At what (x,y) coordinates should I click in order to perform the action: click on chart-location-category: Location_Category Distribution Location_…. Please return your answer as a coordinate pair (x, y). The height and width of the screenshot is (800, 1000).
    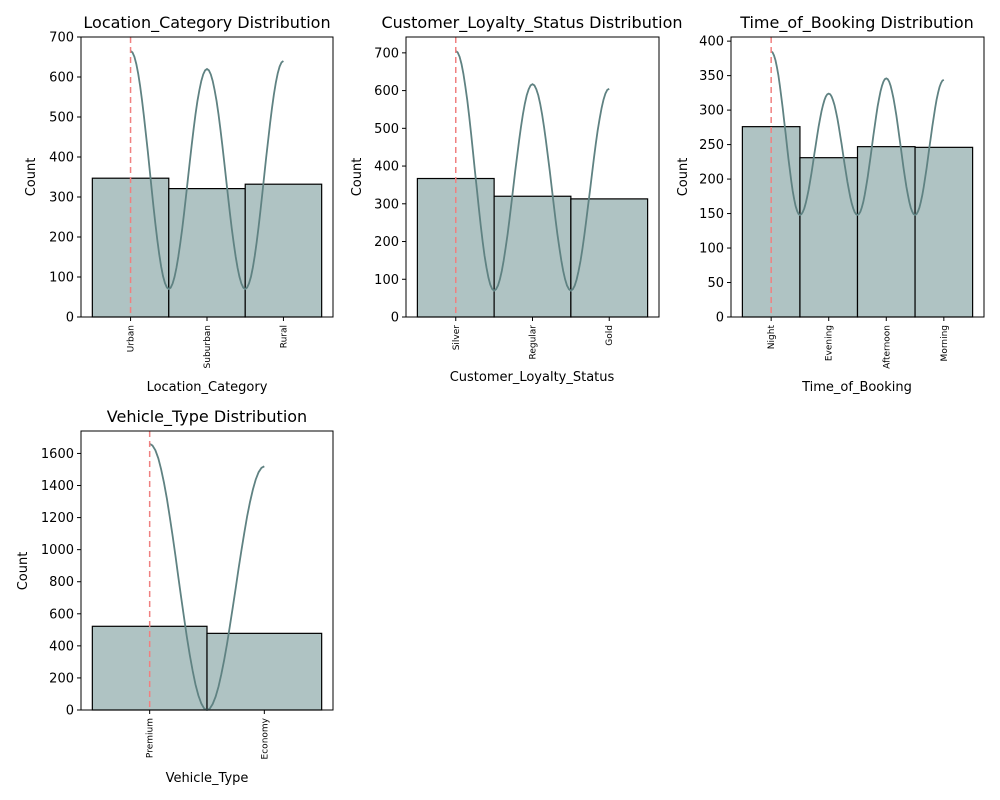
    Looking at the image, I should click on (179, 204).